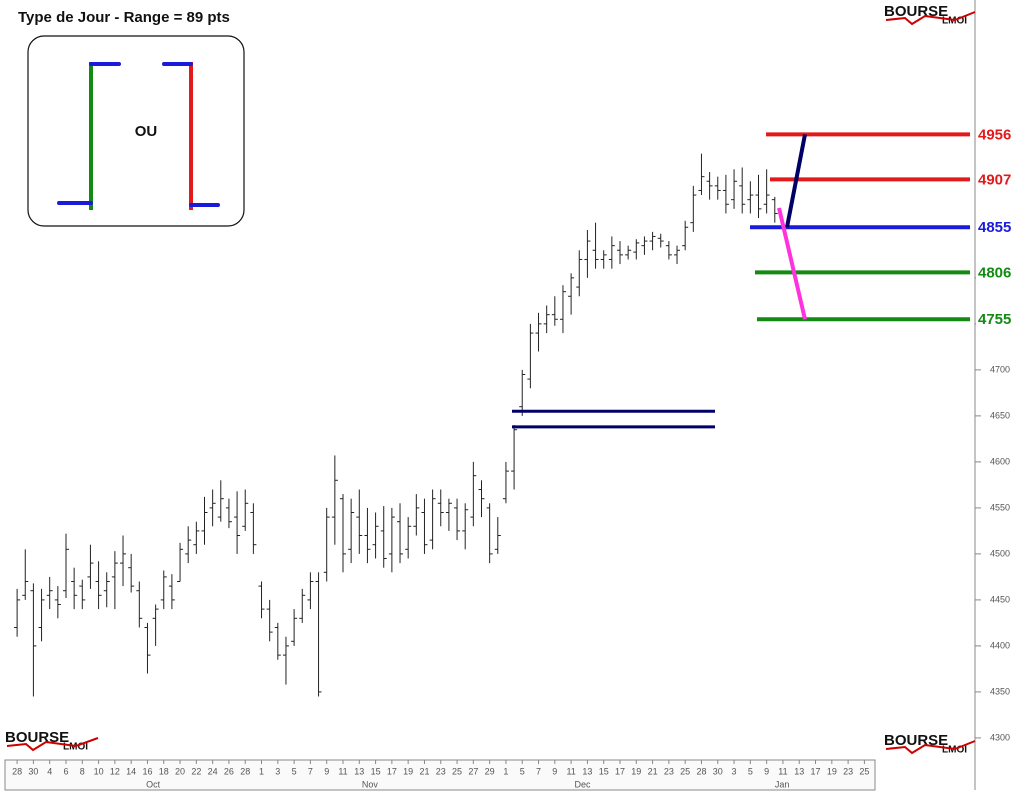 The height and width of the screenshot is (800, 1025). What do you see at coordinates (994, 319) in the screenshot?
I see `level-label: 4755` at bounding box center [994, 319].